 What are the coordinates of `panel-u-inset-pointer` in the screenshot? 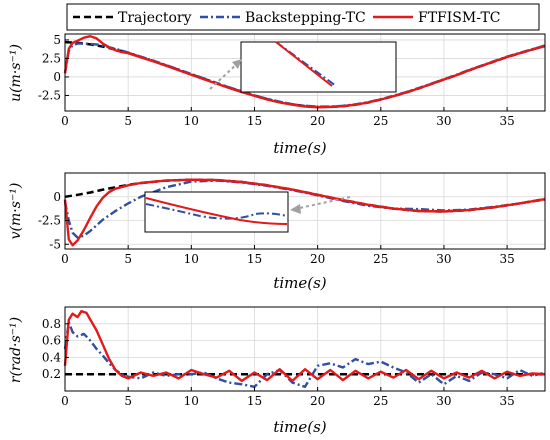 It's located at (224, 76).